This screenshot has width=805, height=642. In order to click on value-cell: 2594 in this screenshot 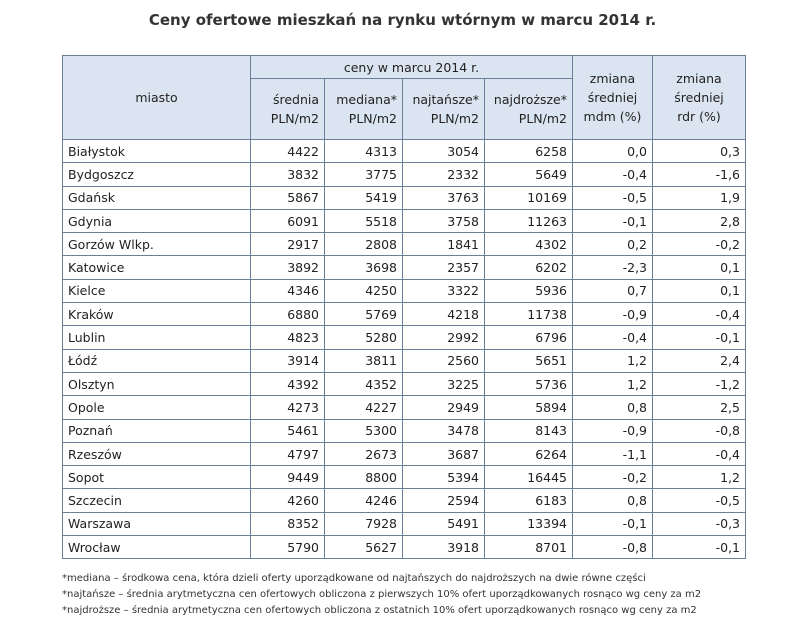, I will do `click(443, 500)`.